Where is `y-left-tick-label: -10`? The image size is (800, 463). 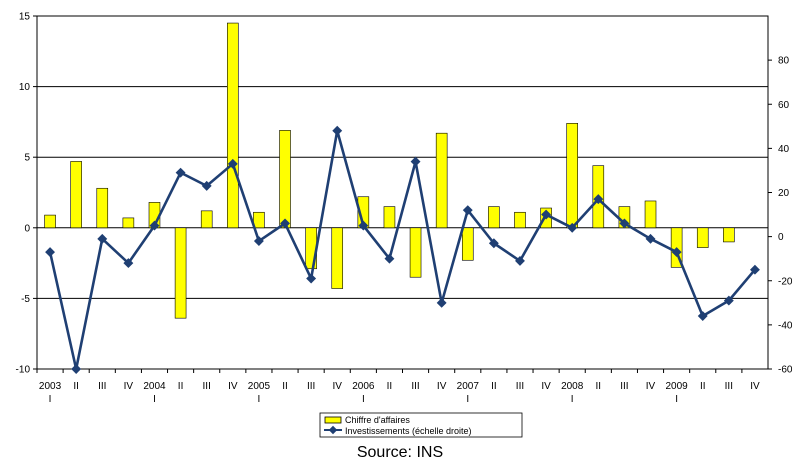 y-left-tick-label: -10 is located at coordinates (23, 370).